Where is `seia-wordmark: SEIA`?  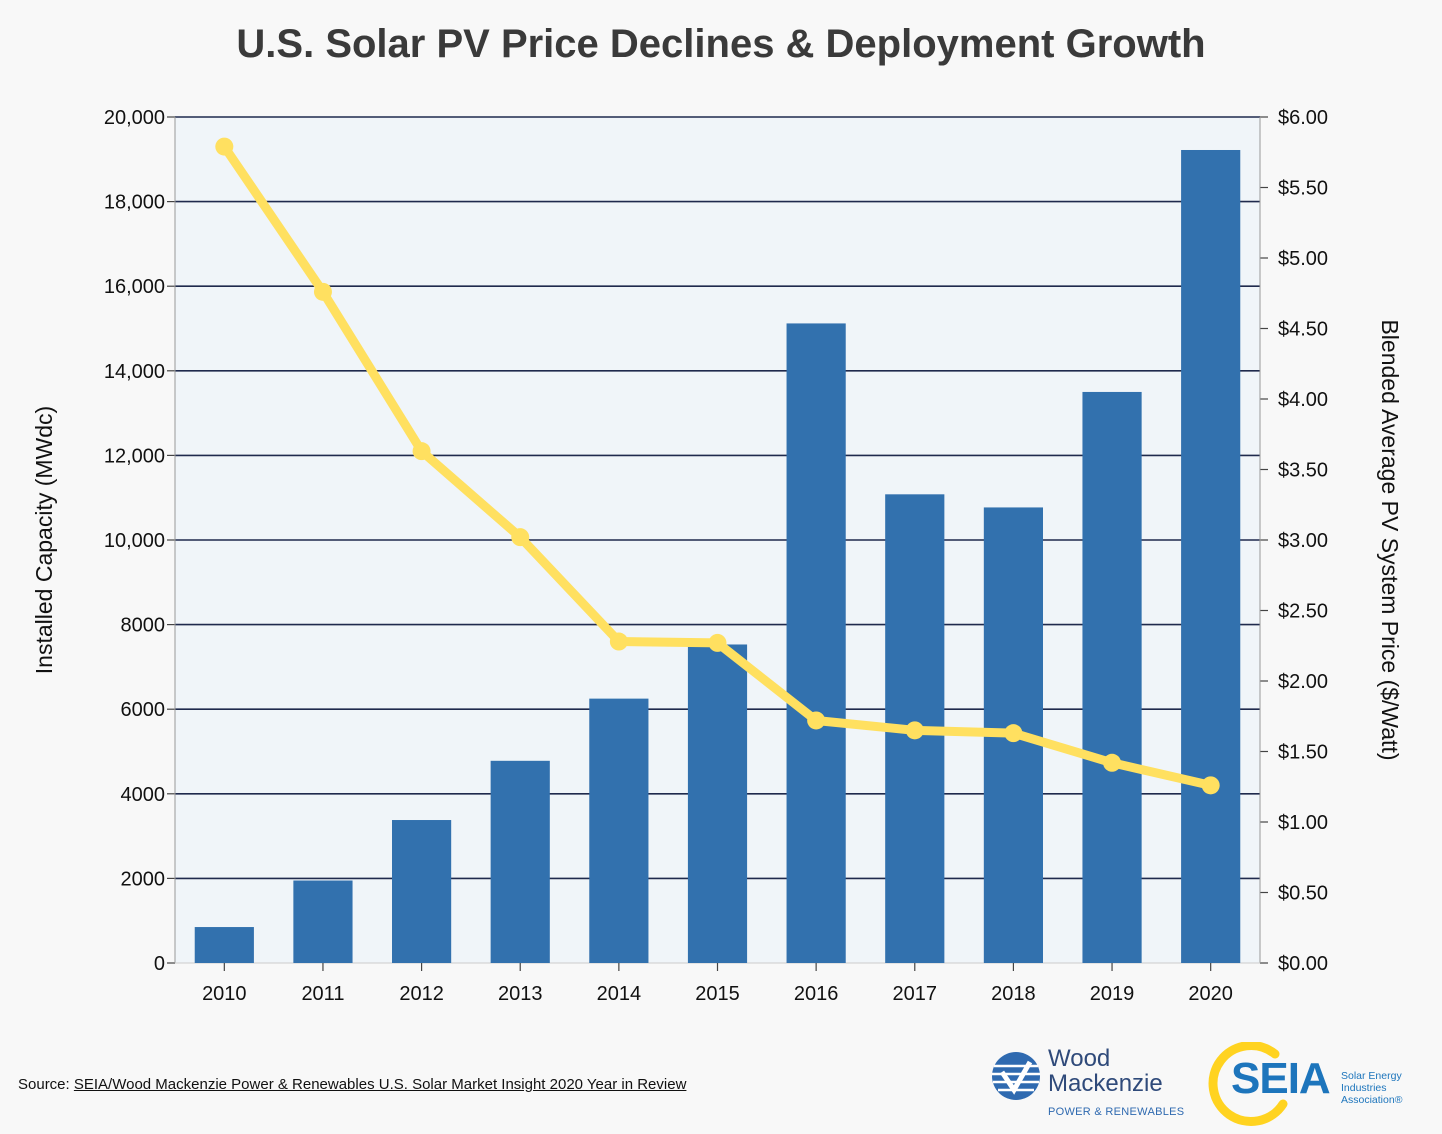 seia-wordmark: SEIA is located at coordinates (1281, 1078).